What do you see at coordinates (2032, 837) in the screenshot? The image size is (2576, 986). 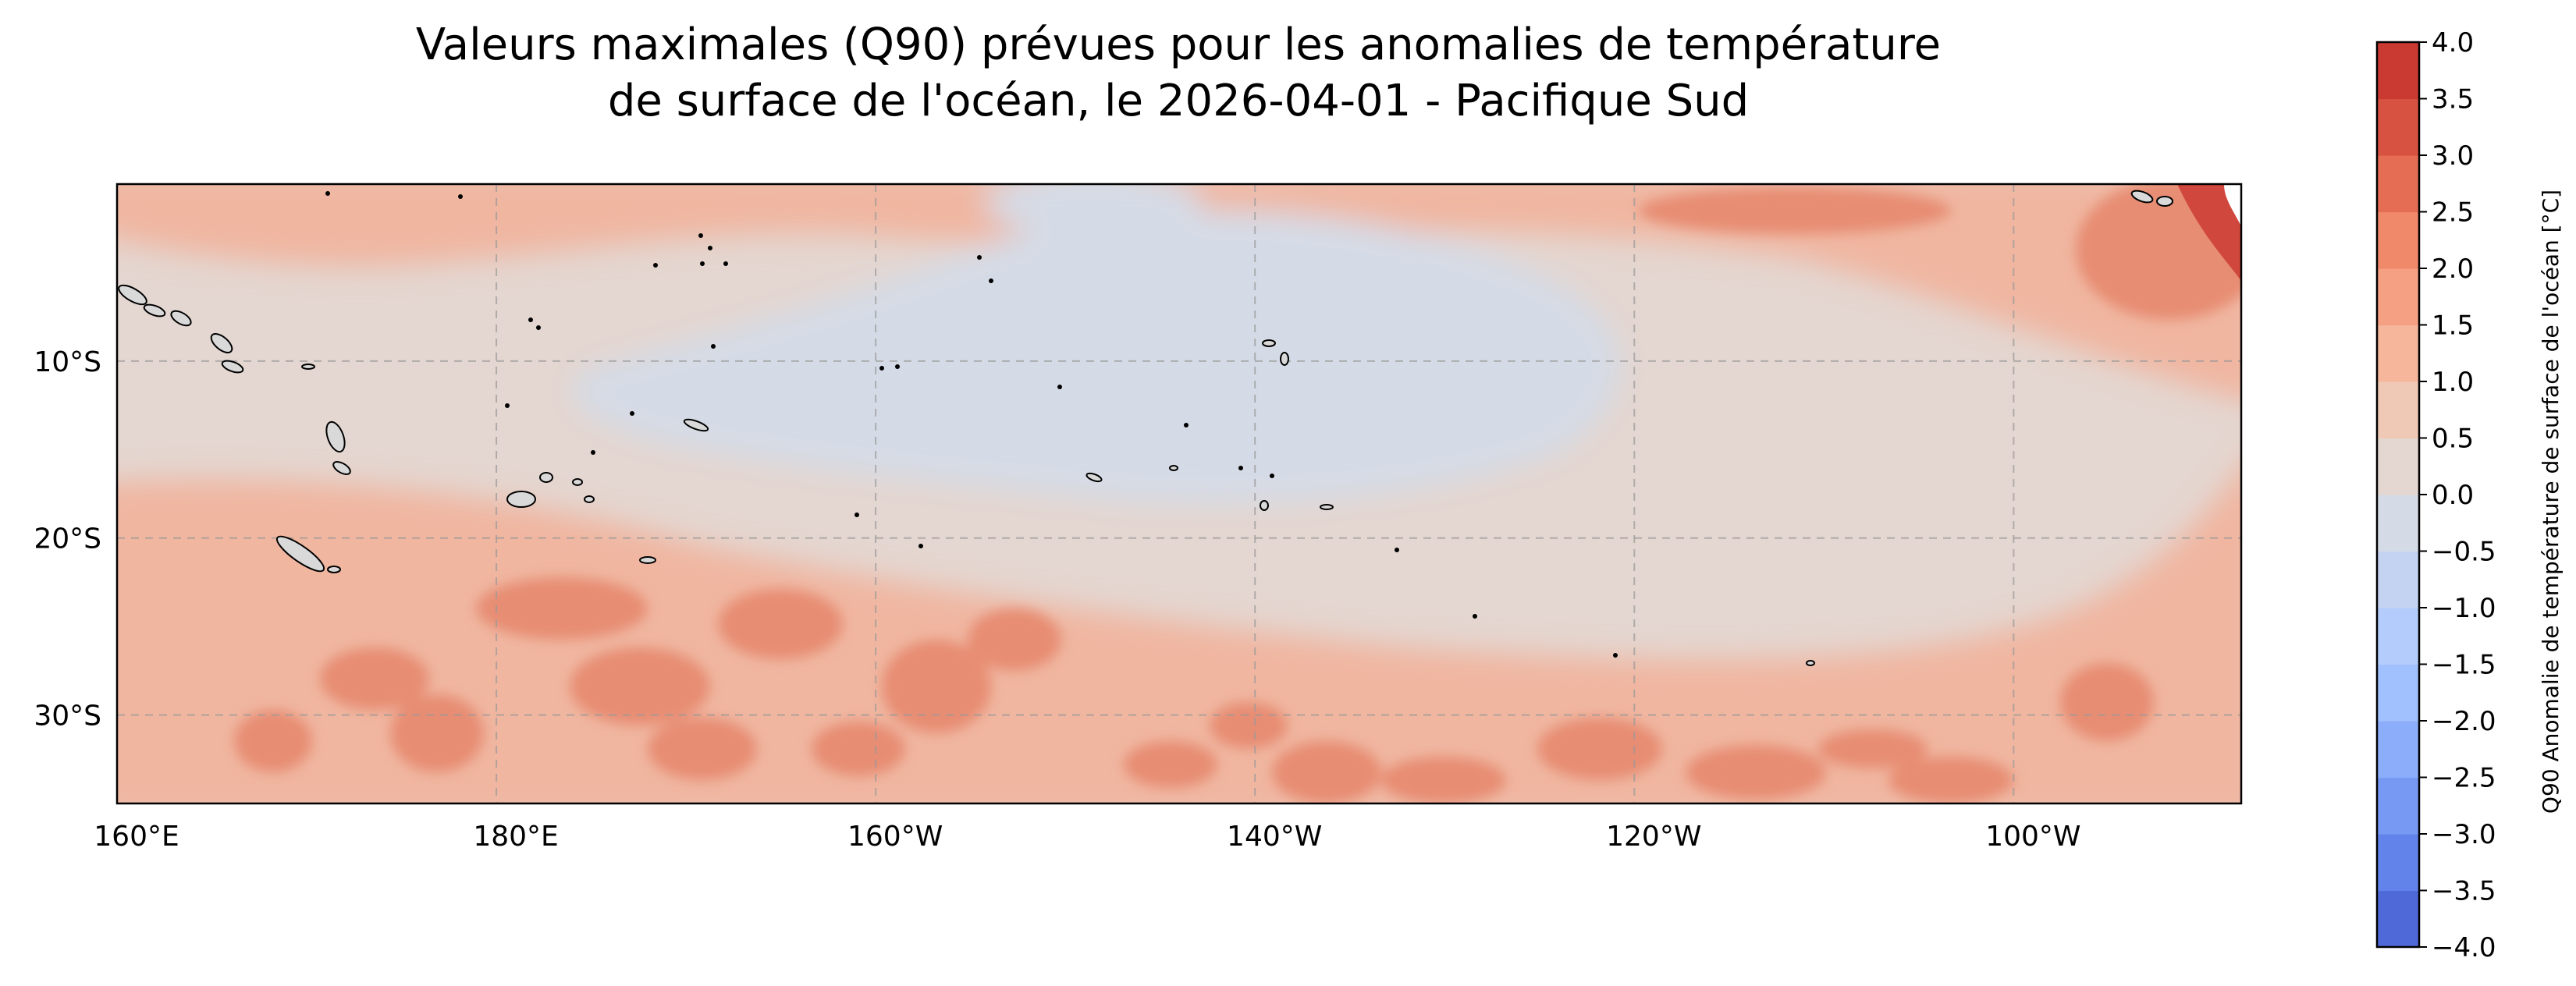 I see `longitude-tick-label: 100°W` at bounding box center [2032, 837].